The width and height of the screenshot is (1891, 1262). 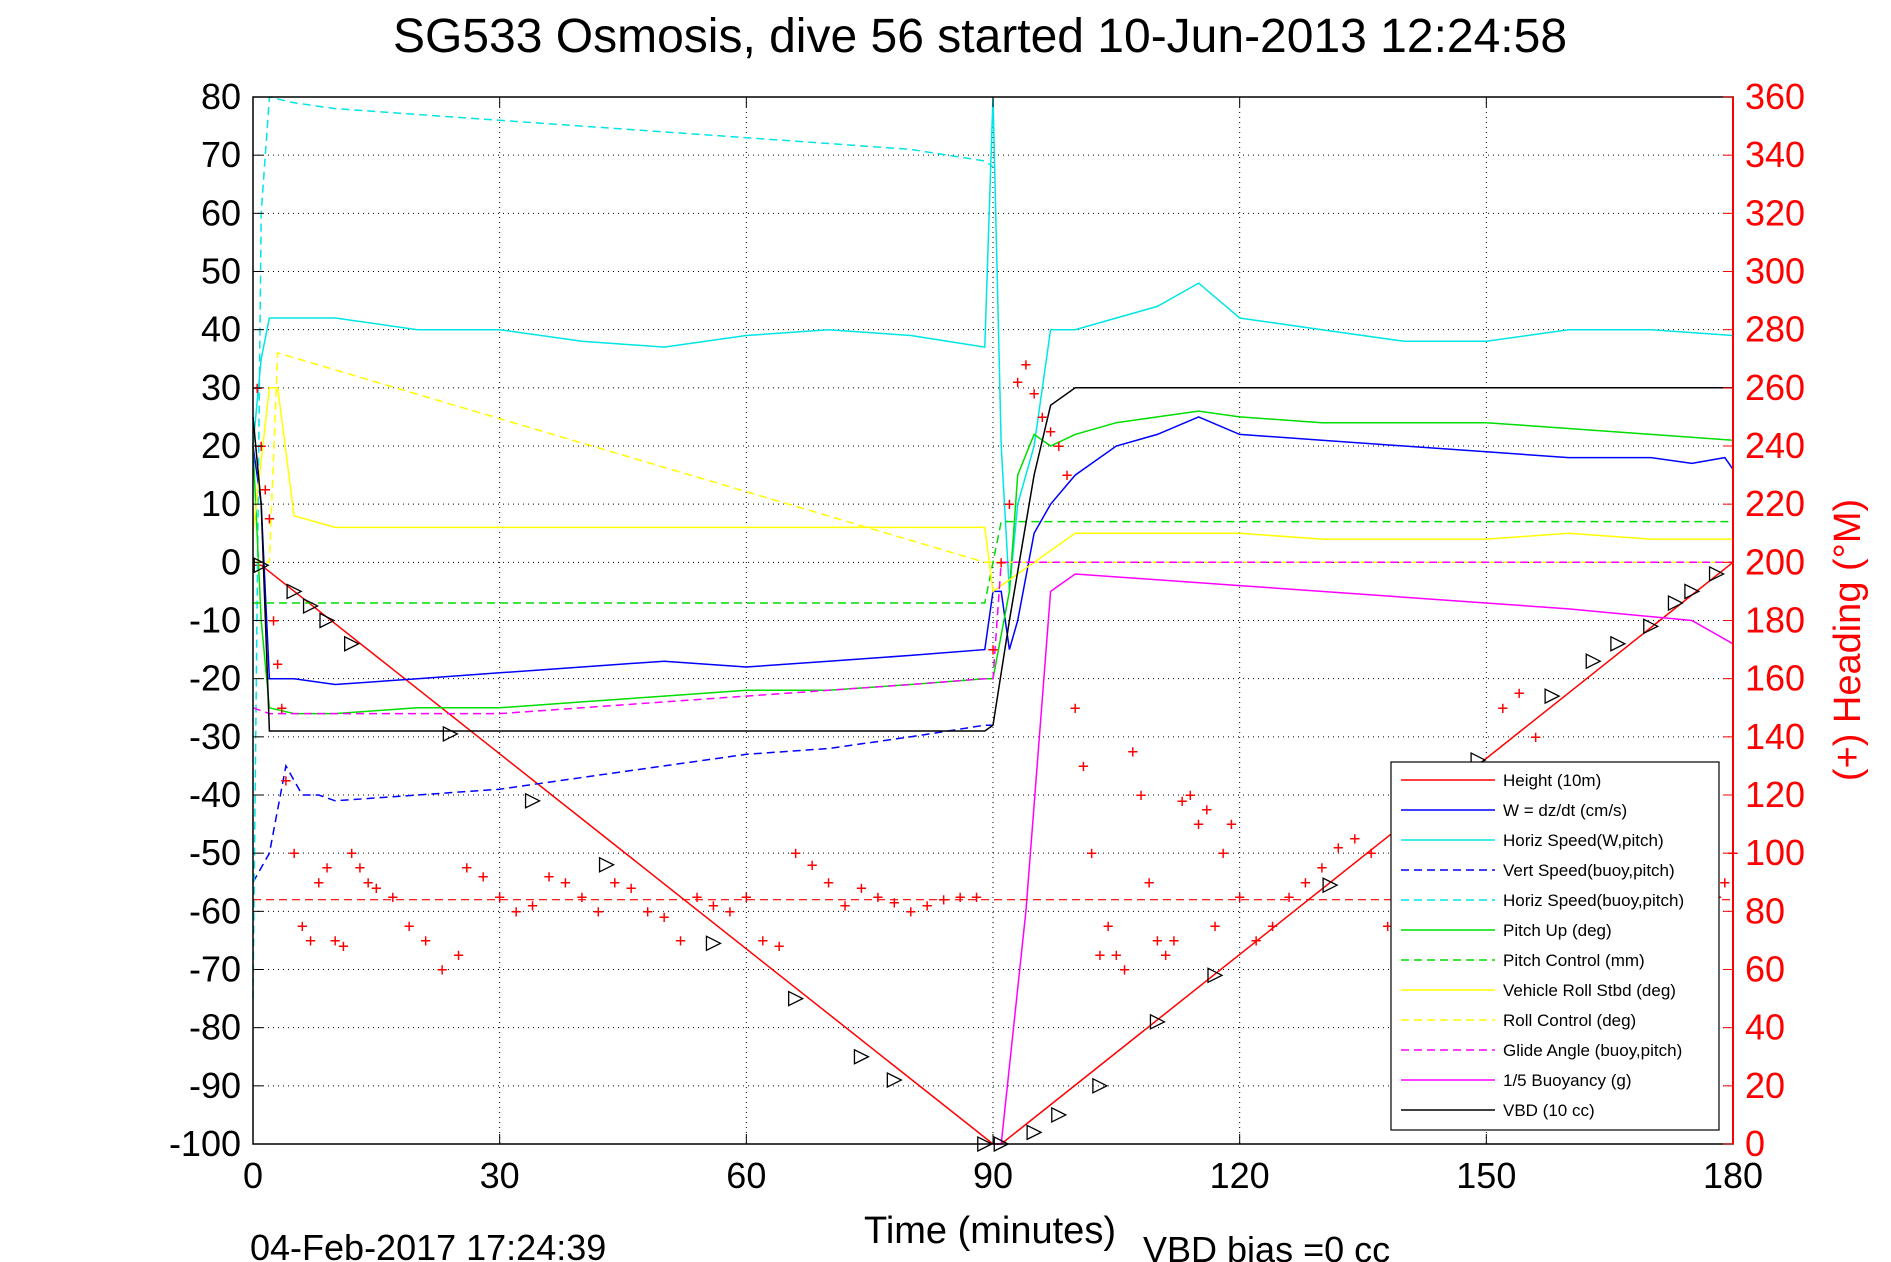 I want to click on y-tick-label-left: 60, so click(x=221, y=212).